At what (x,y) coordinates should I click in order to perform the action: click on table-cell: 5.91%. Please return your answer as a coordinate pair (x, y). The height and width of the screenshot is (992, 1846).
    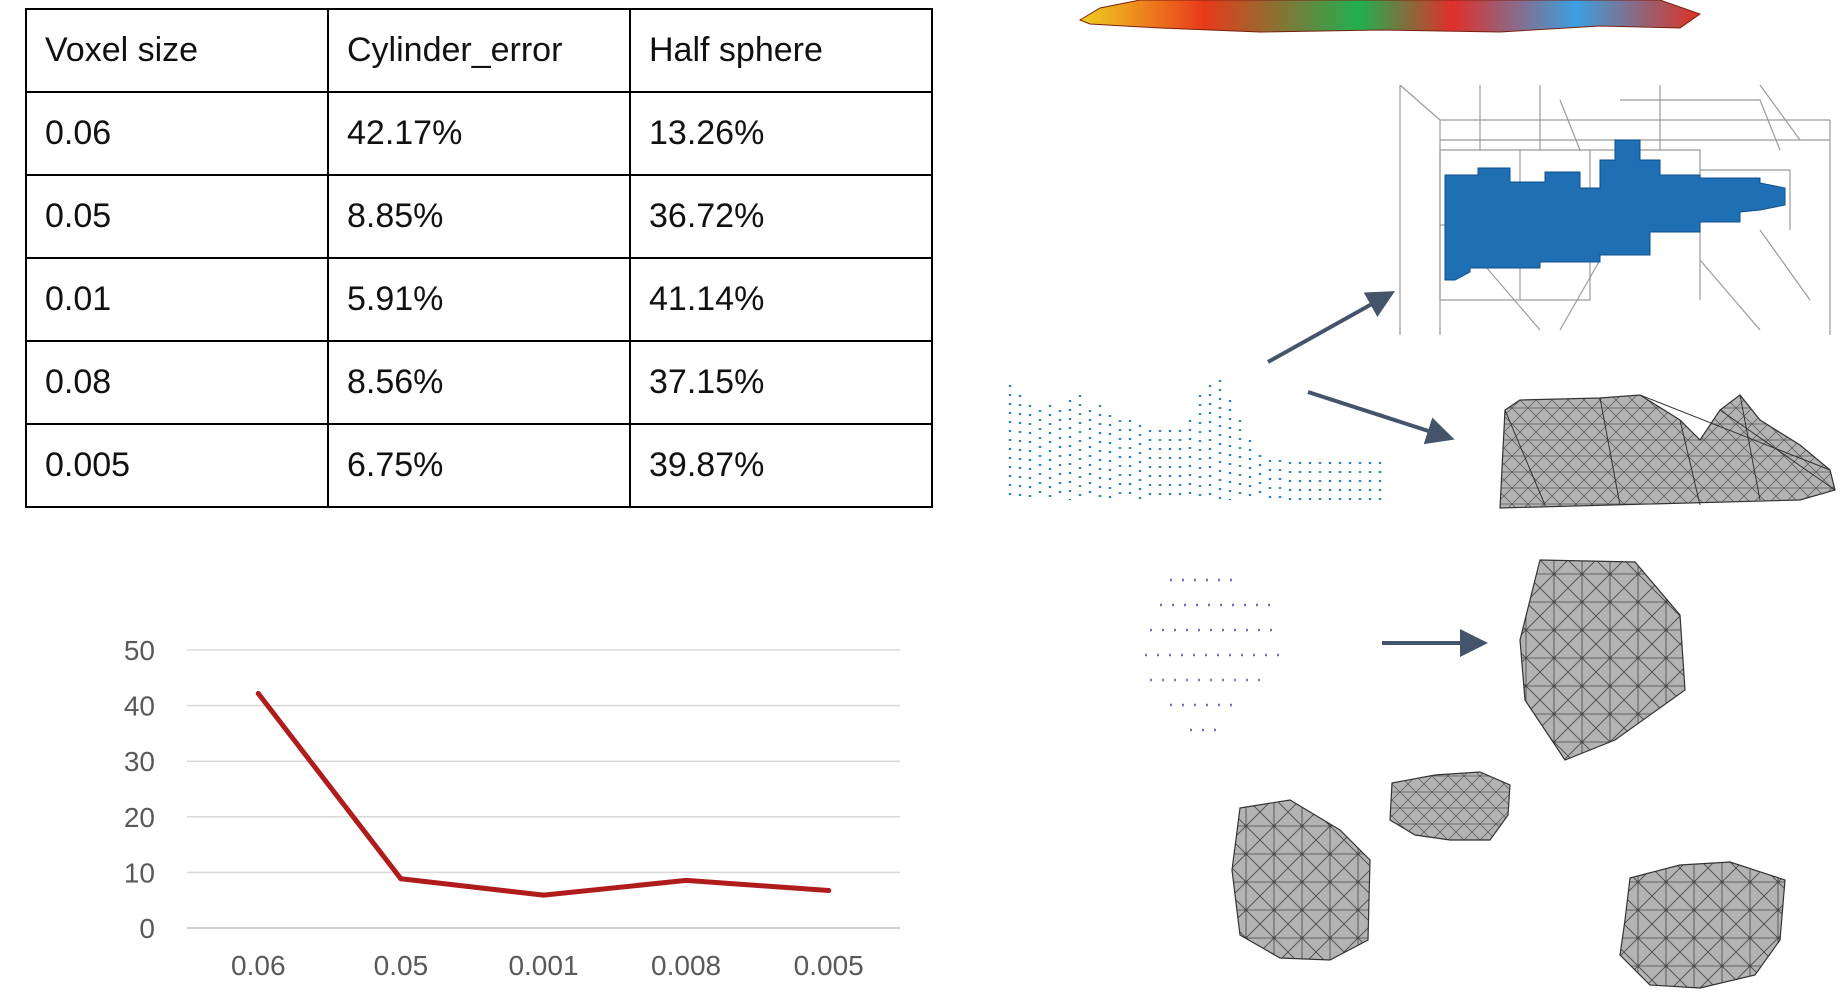
    Looking at the image, I should click on (479, 299).